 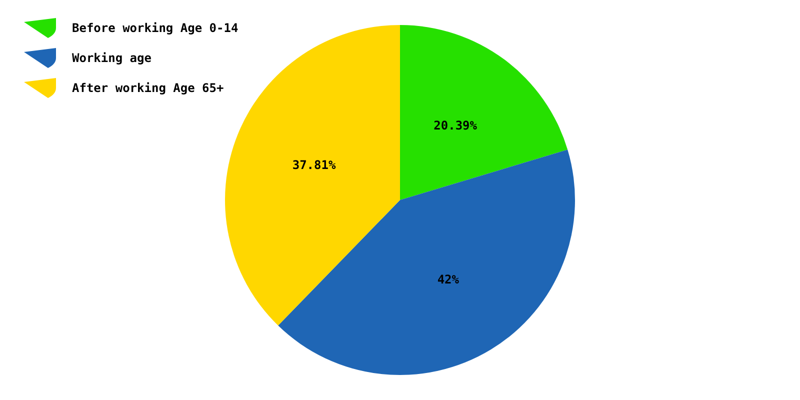 I want to click on data-label: 37.81%, so click(x=314, y=165).